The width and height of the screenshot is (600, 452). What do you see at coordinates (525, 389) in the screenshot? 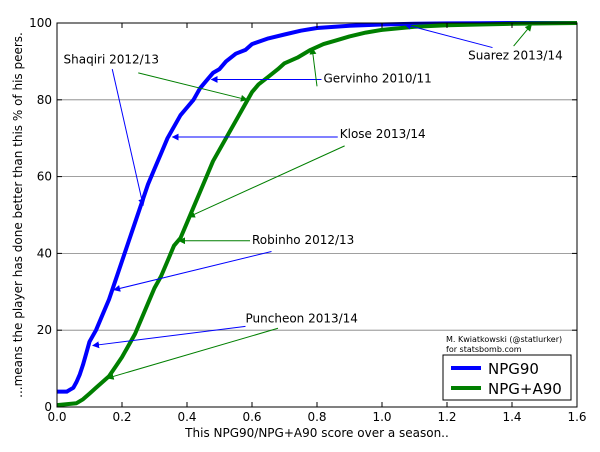
I see `legend-label-npg-a90: NPG+A90` at bounding box center [525, 389].